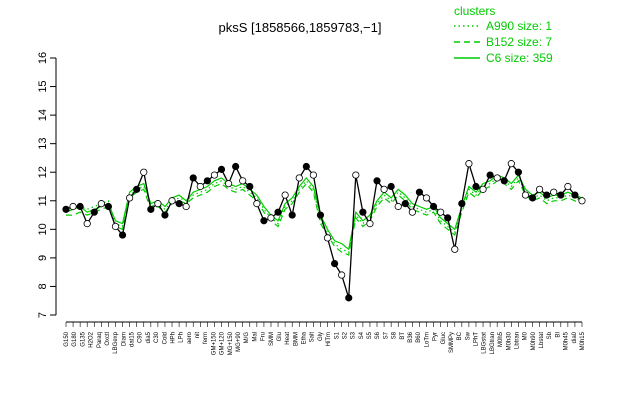 The height and width of the screenshot is (400, 640). What do you see at coordinates (124, 339) in the screenshot?
I see `x-tick-label: Diam` at bounding box center [124, 339].